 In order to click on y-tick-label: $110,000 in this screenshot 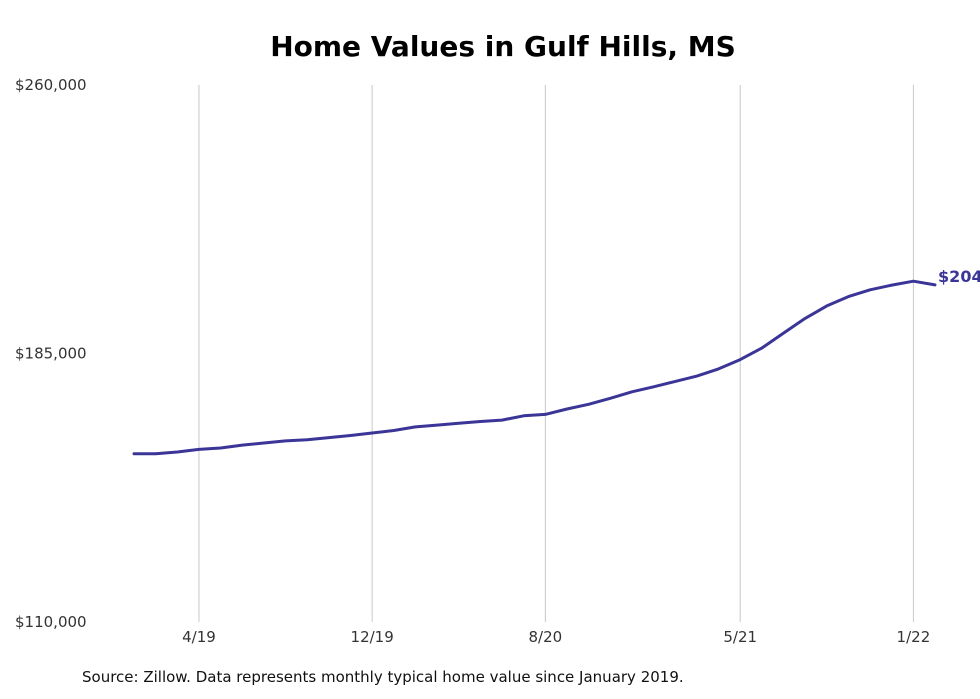, I will do `click(51, 622)`.